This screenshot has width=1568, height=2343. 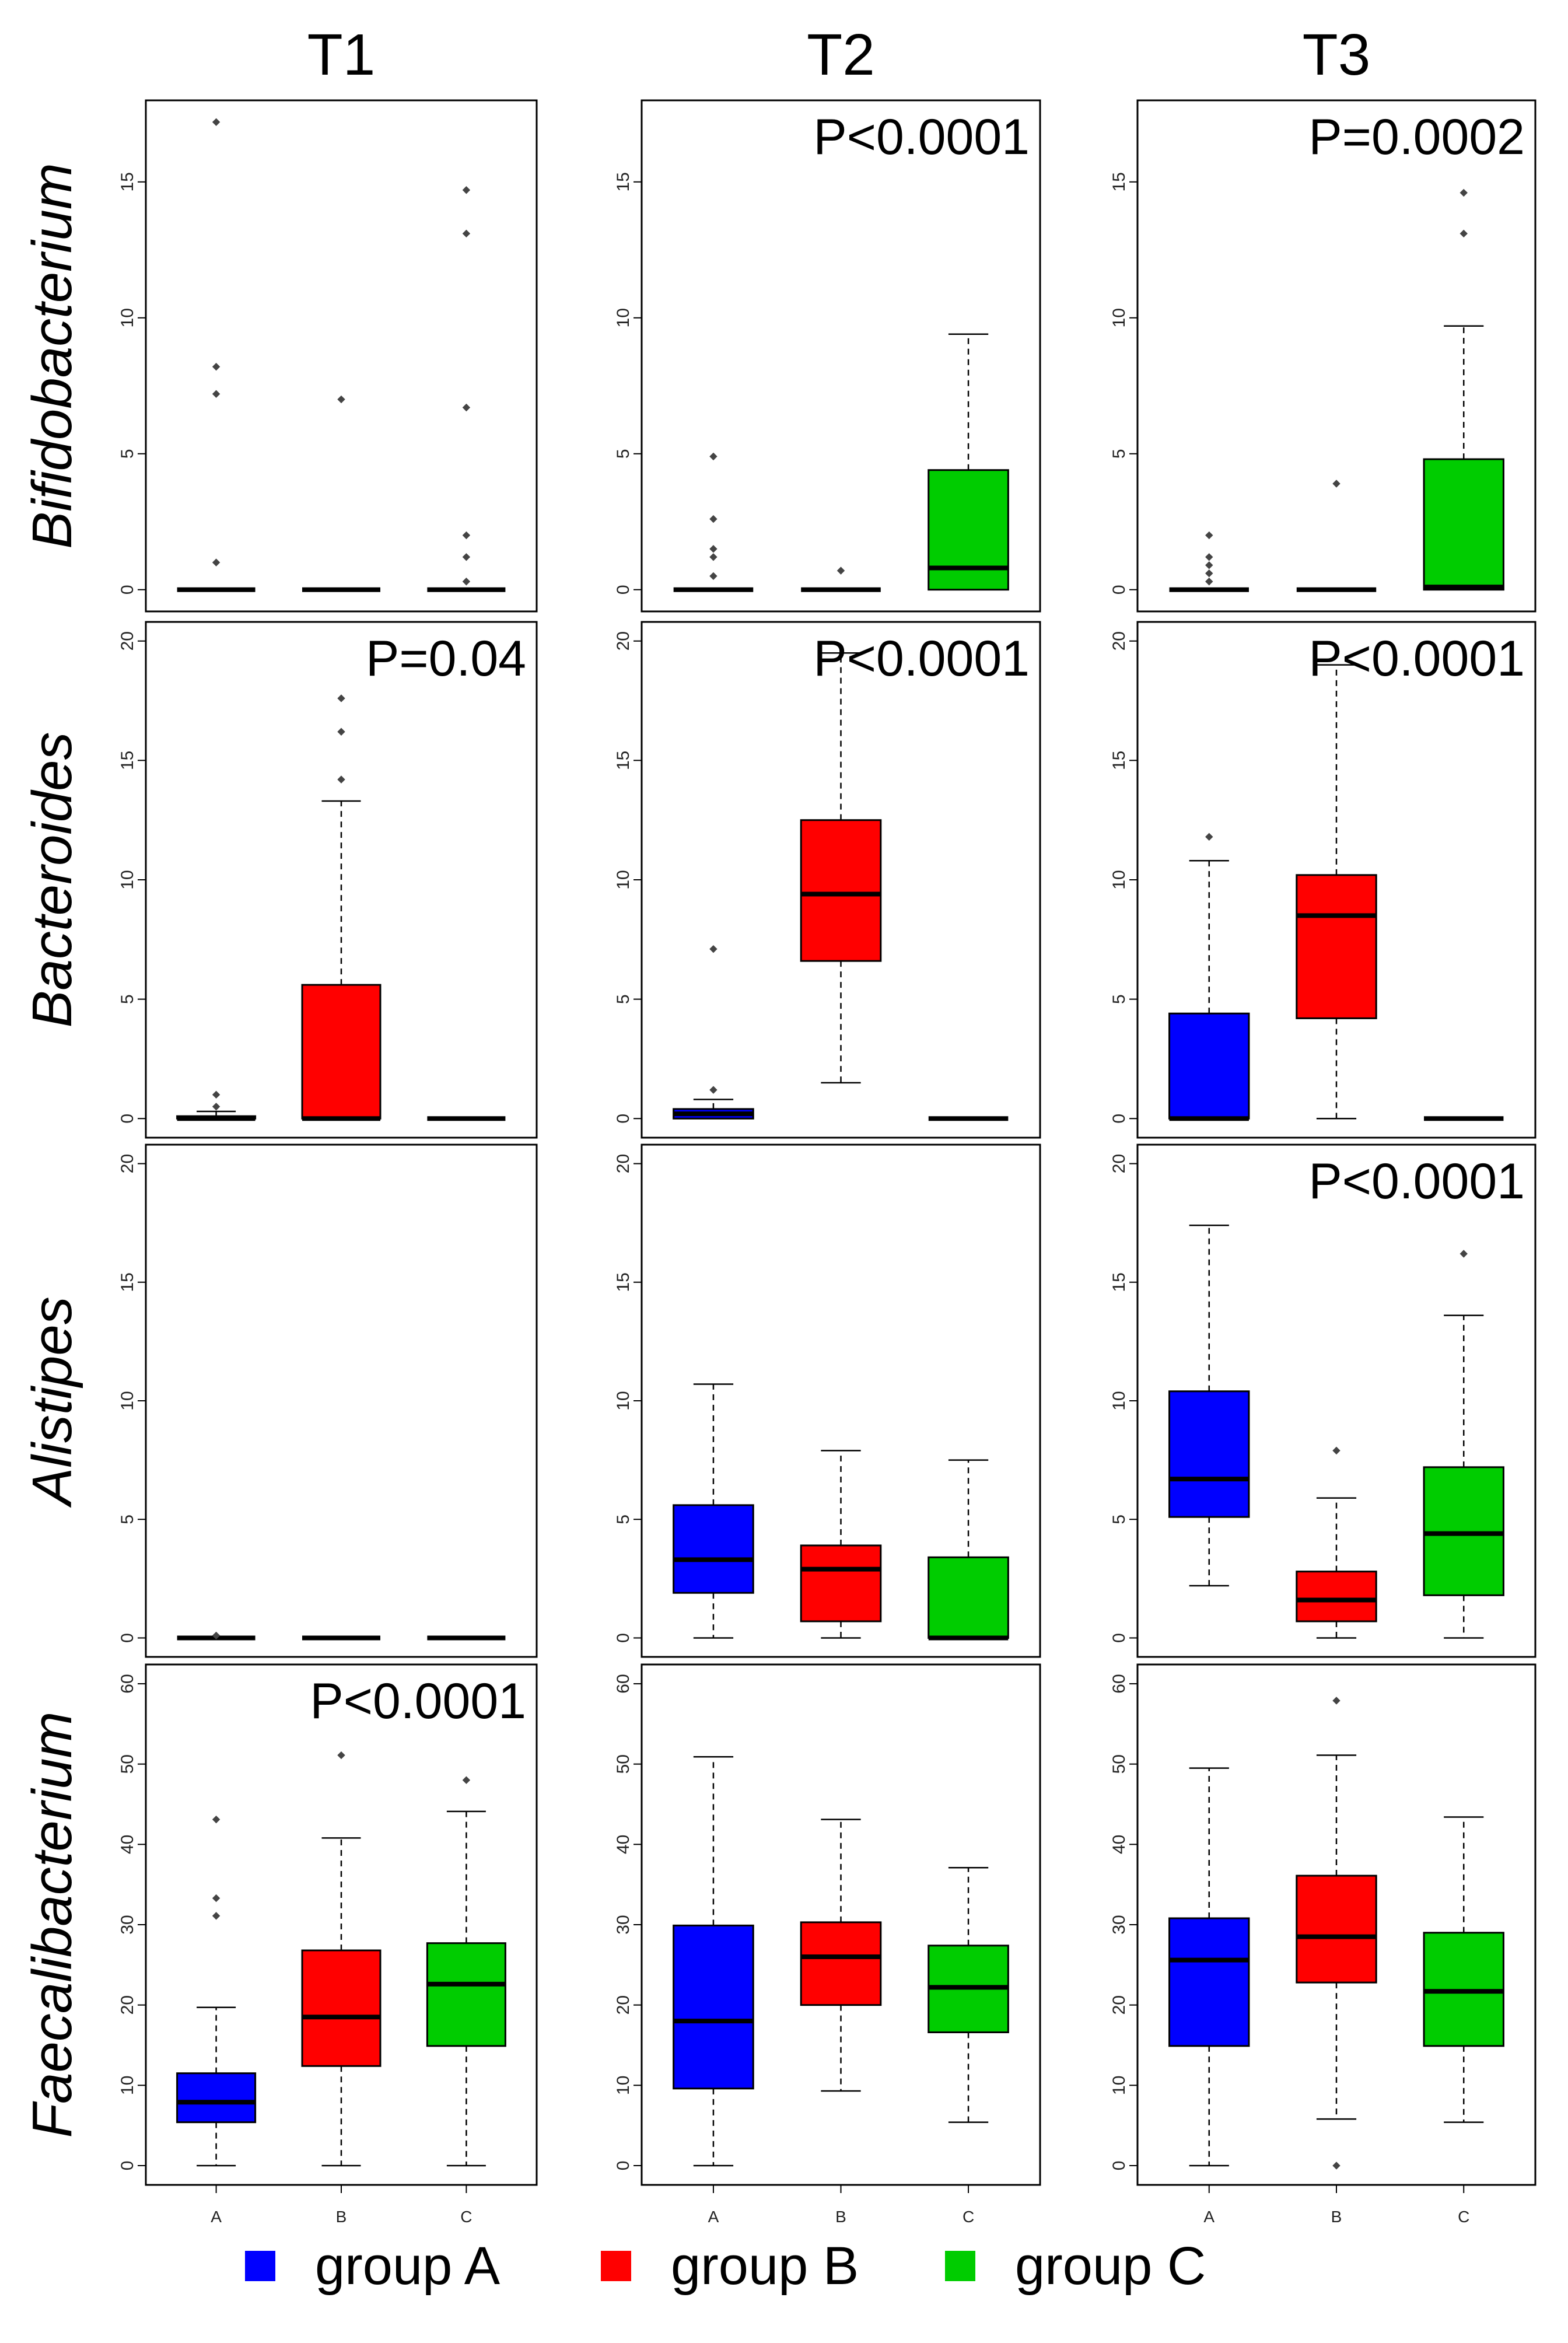 I want to click on panel-bacteroides-t1: 0 5 10 15 20 P=0.04, so click(x=328, y=880).